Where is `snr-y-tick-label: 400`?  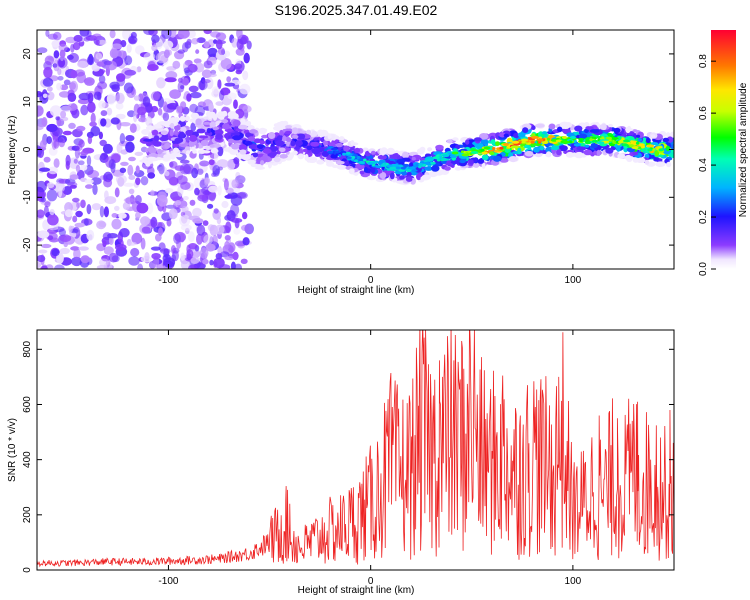
snr-y-tick-label: 400 is located at coordinates (27, 459).